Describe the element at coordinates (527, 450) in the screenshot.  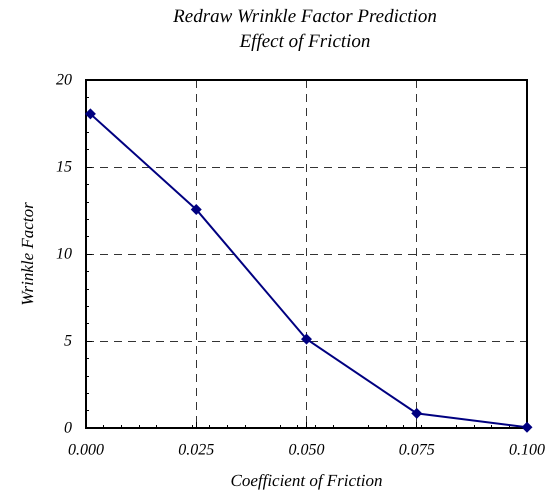
I see `x-tick-label: 0.100` at that location.